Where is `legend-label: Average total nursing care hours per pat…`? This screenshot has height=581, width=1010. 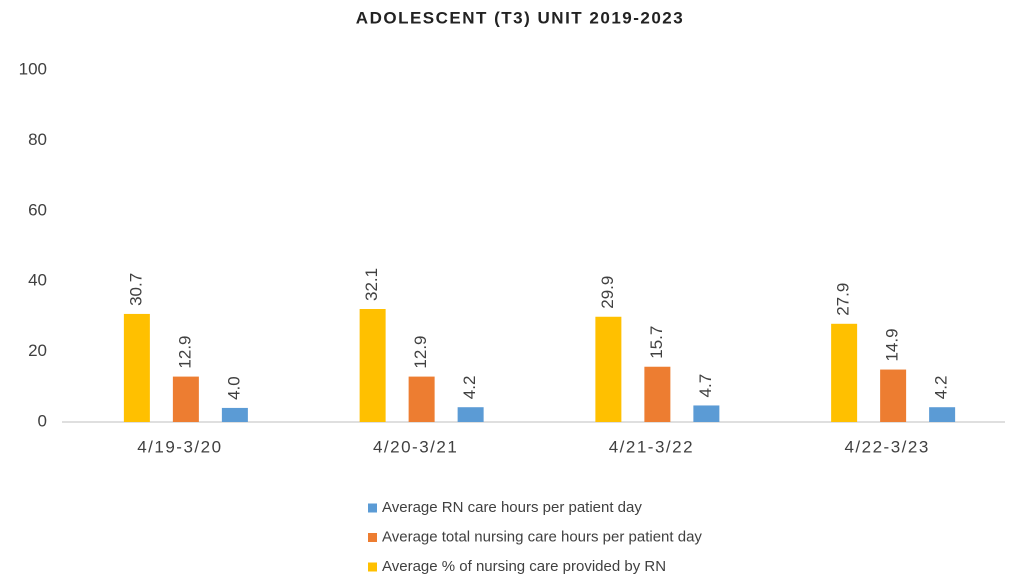 legend-label: Average total nursing care hours per pat… is located at coordinates (542, 536).